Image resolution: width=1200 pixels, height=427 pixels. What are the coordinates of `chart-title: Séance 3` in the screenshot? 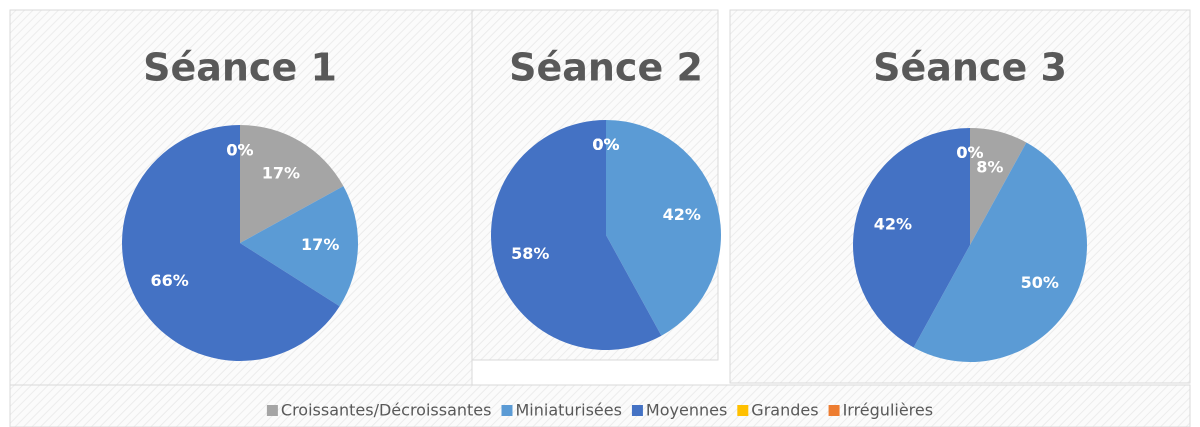 It's located at (970, 68).